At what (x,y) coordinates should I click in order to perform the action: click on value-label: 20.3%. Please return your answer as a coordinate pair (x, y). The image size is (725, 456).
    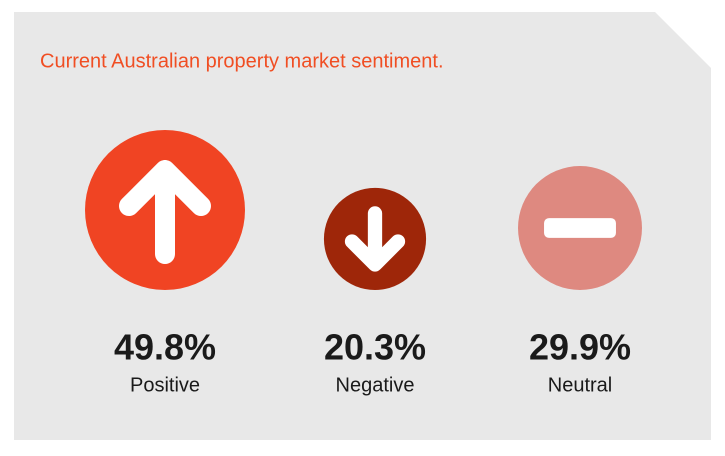
    Looking at the image, I should click on (375, 347).